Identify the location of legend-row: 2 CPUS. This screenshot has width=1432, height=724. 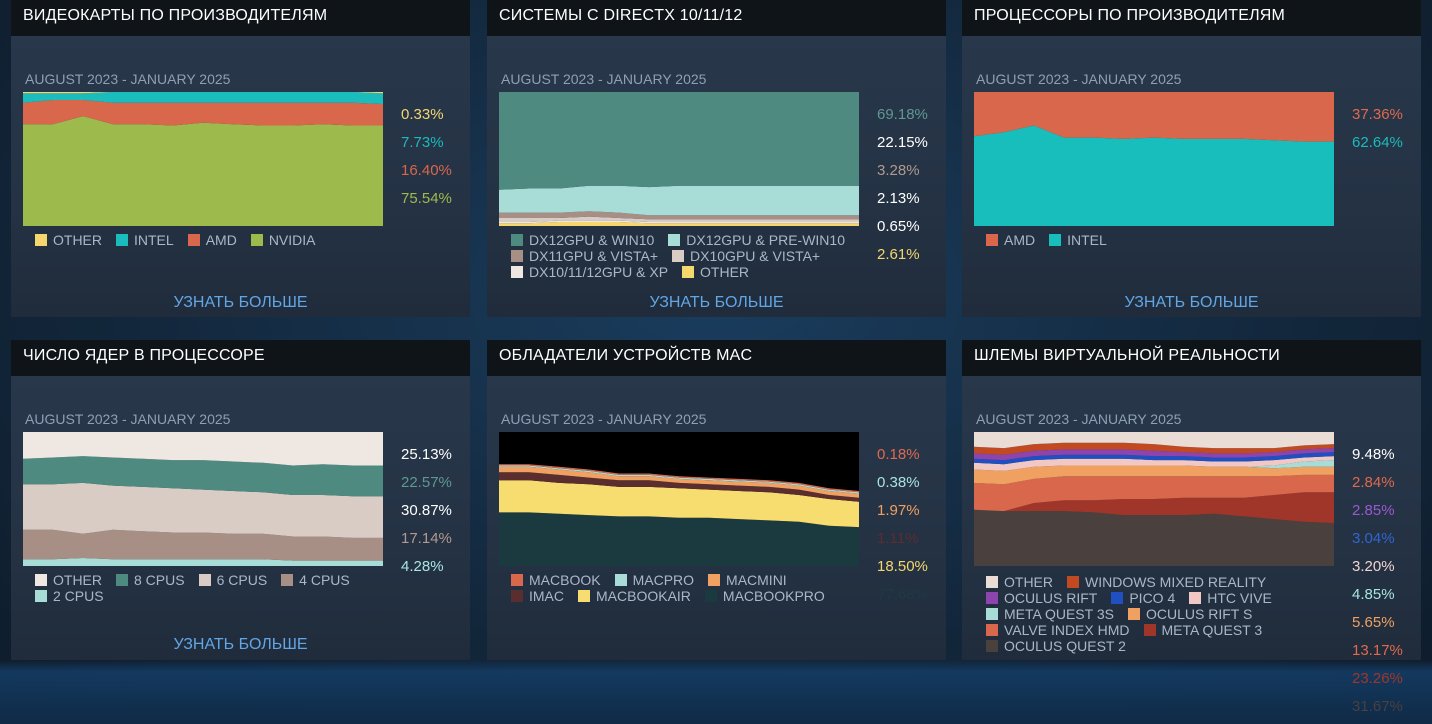
(245, 596).